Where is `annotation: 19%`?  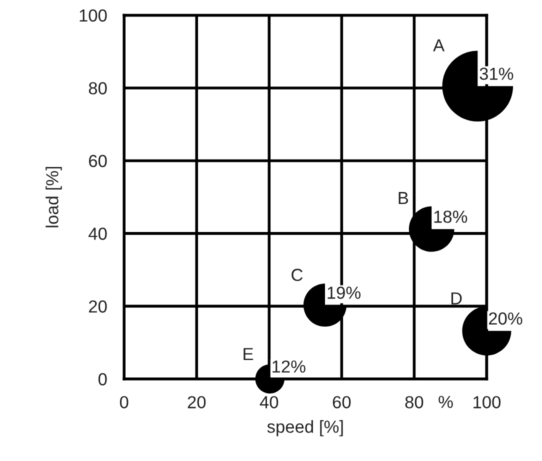 annotation: 19% is located at coordinates (344, 292).